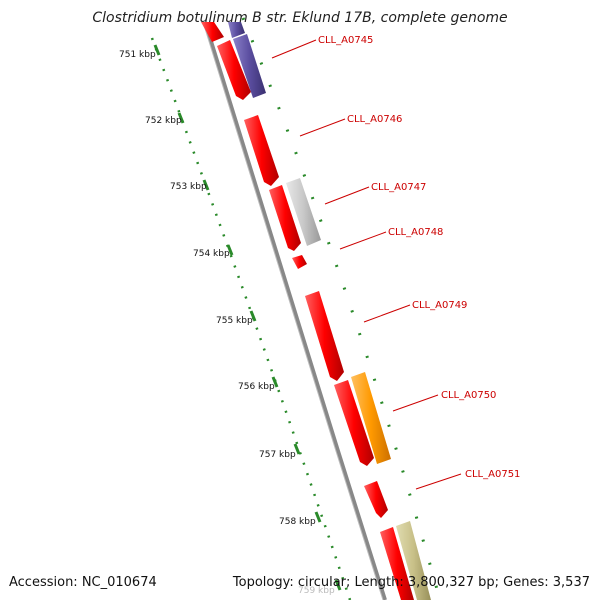  What do you see at coordinates (492, 474) in the screenshot?
I see `gene-label-cll-a0751: CLL_A0751` at bounding box center [492, 474].